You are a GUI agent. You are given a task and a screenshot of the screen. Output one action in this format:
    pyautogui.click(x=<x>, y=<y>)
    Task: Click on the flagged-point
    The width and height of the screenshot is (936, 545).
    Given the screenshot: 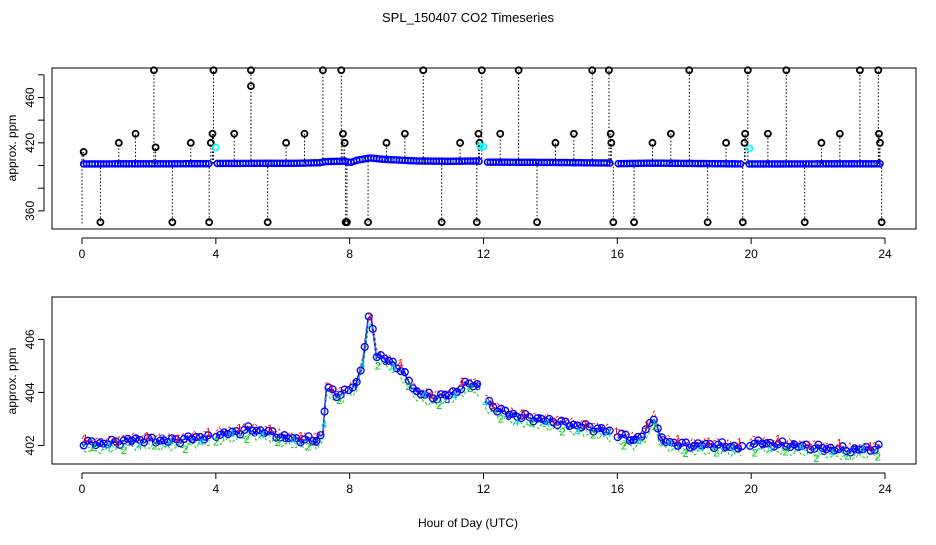 What is the action you would take?
    pyautogui.click(x=749, y=148)
    